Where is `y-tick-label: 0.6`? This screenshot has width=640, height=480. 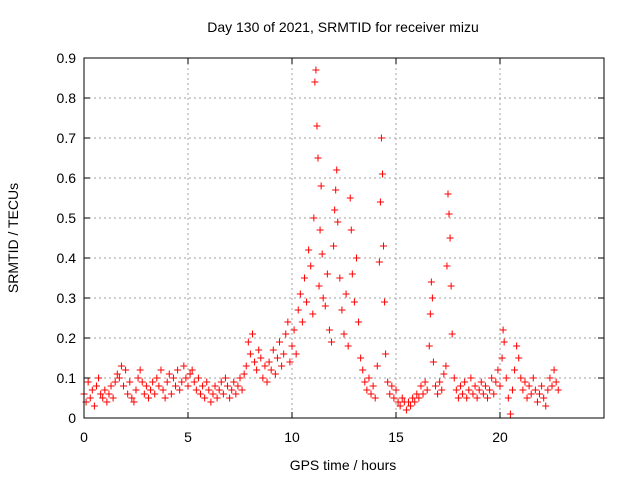
y-tick-label: 0.6 is located at coordinates (67, 178).